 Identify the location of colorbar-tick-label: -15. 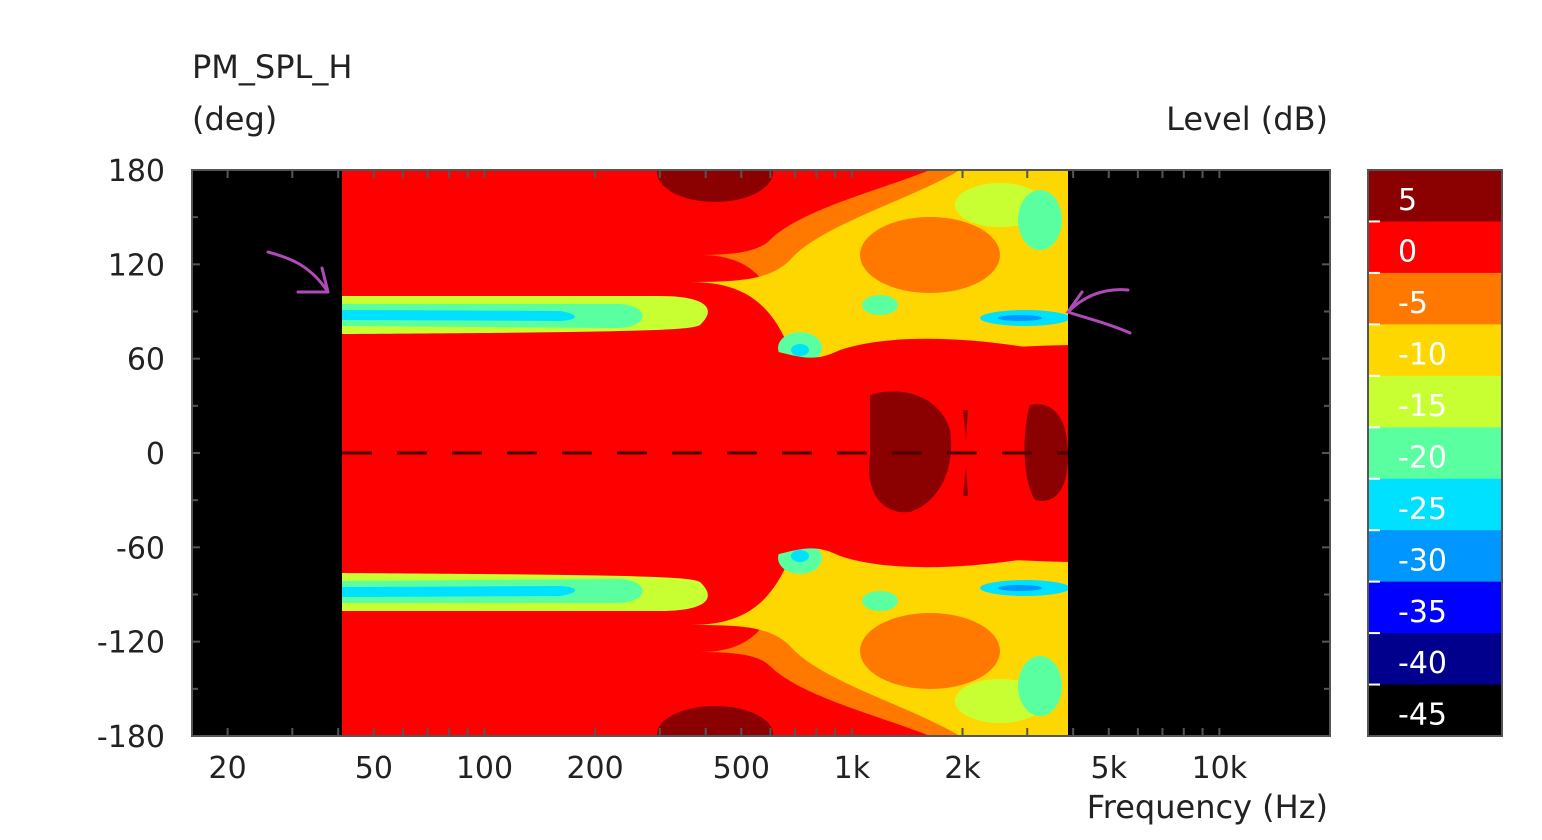
(1422, 406).